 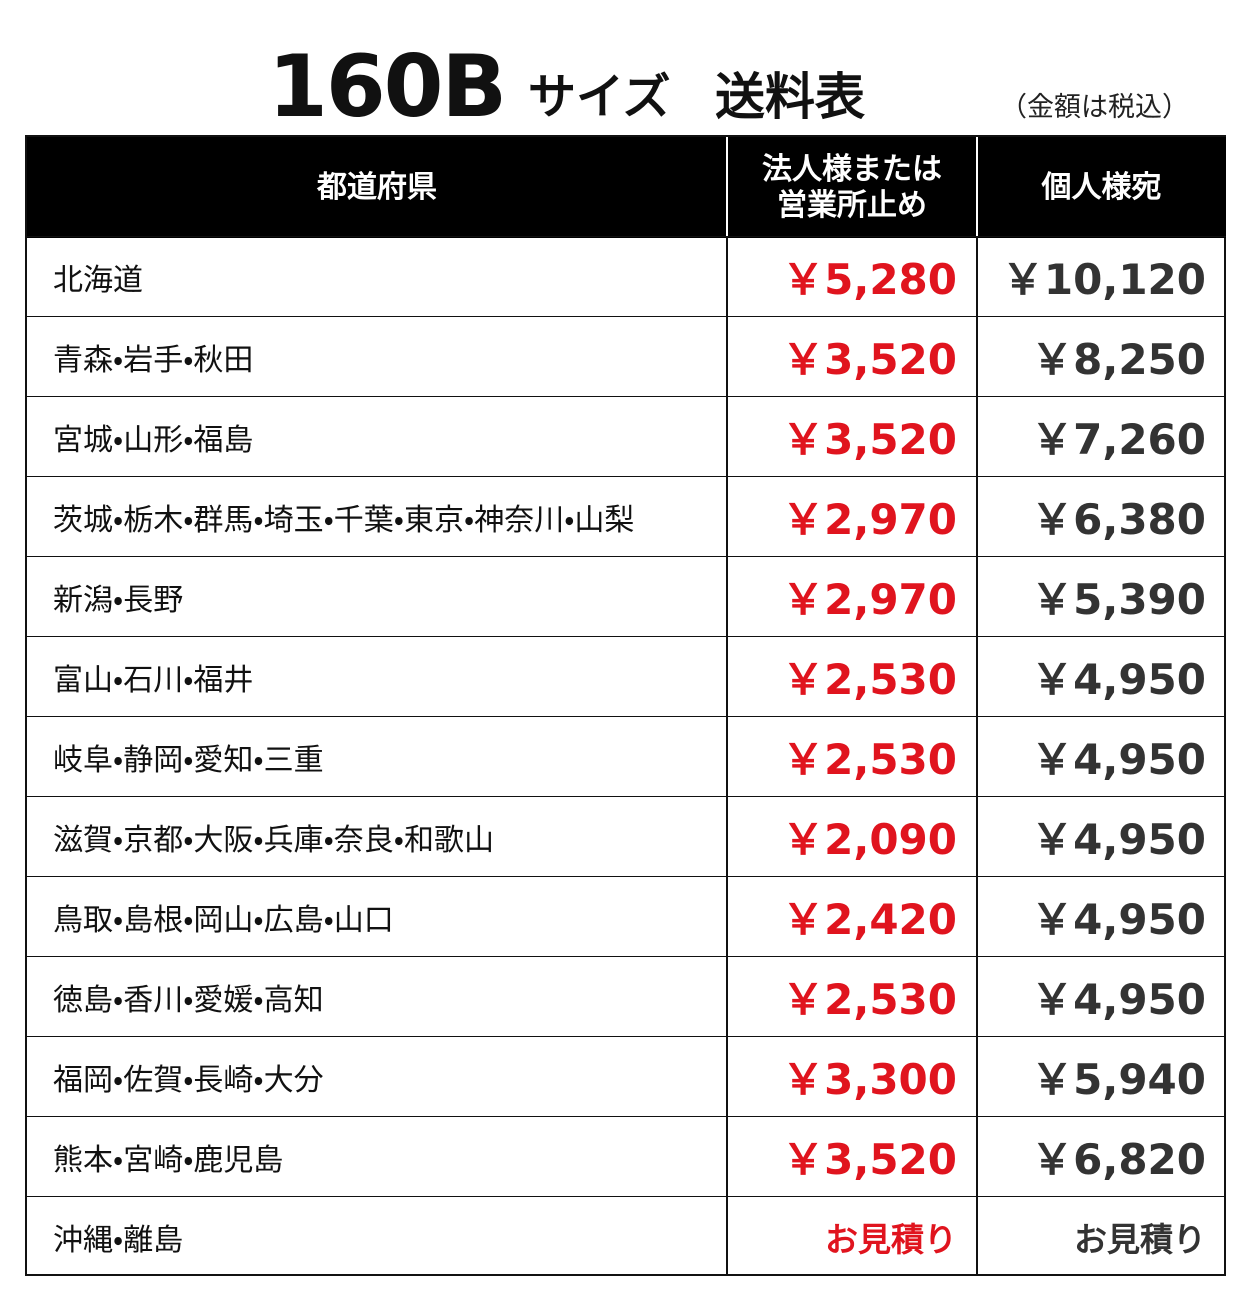 I want to click on column-header: 法人様または 営業所止め, so click(x=852, y=187).